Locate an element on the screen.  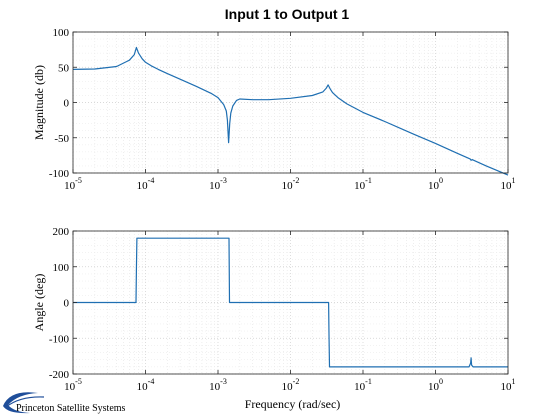
y-tick-label: 200 is located at coordinates (61, 232).